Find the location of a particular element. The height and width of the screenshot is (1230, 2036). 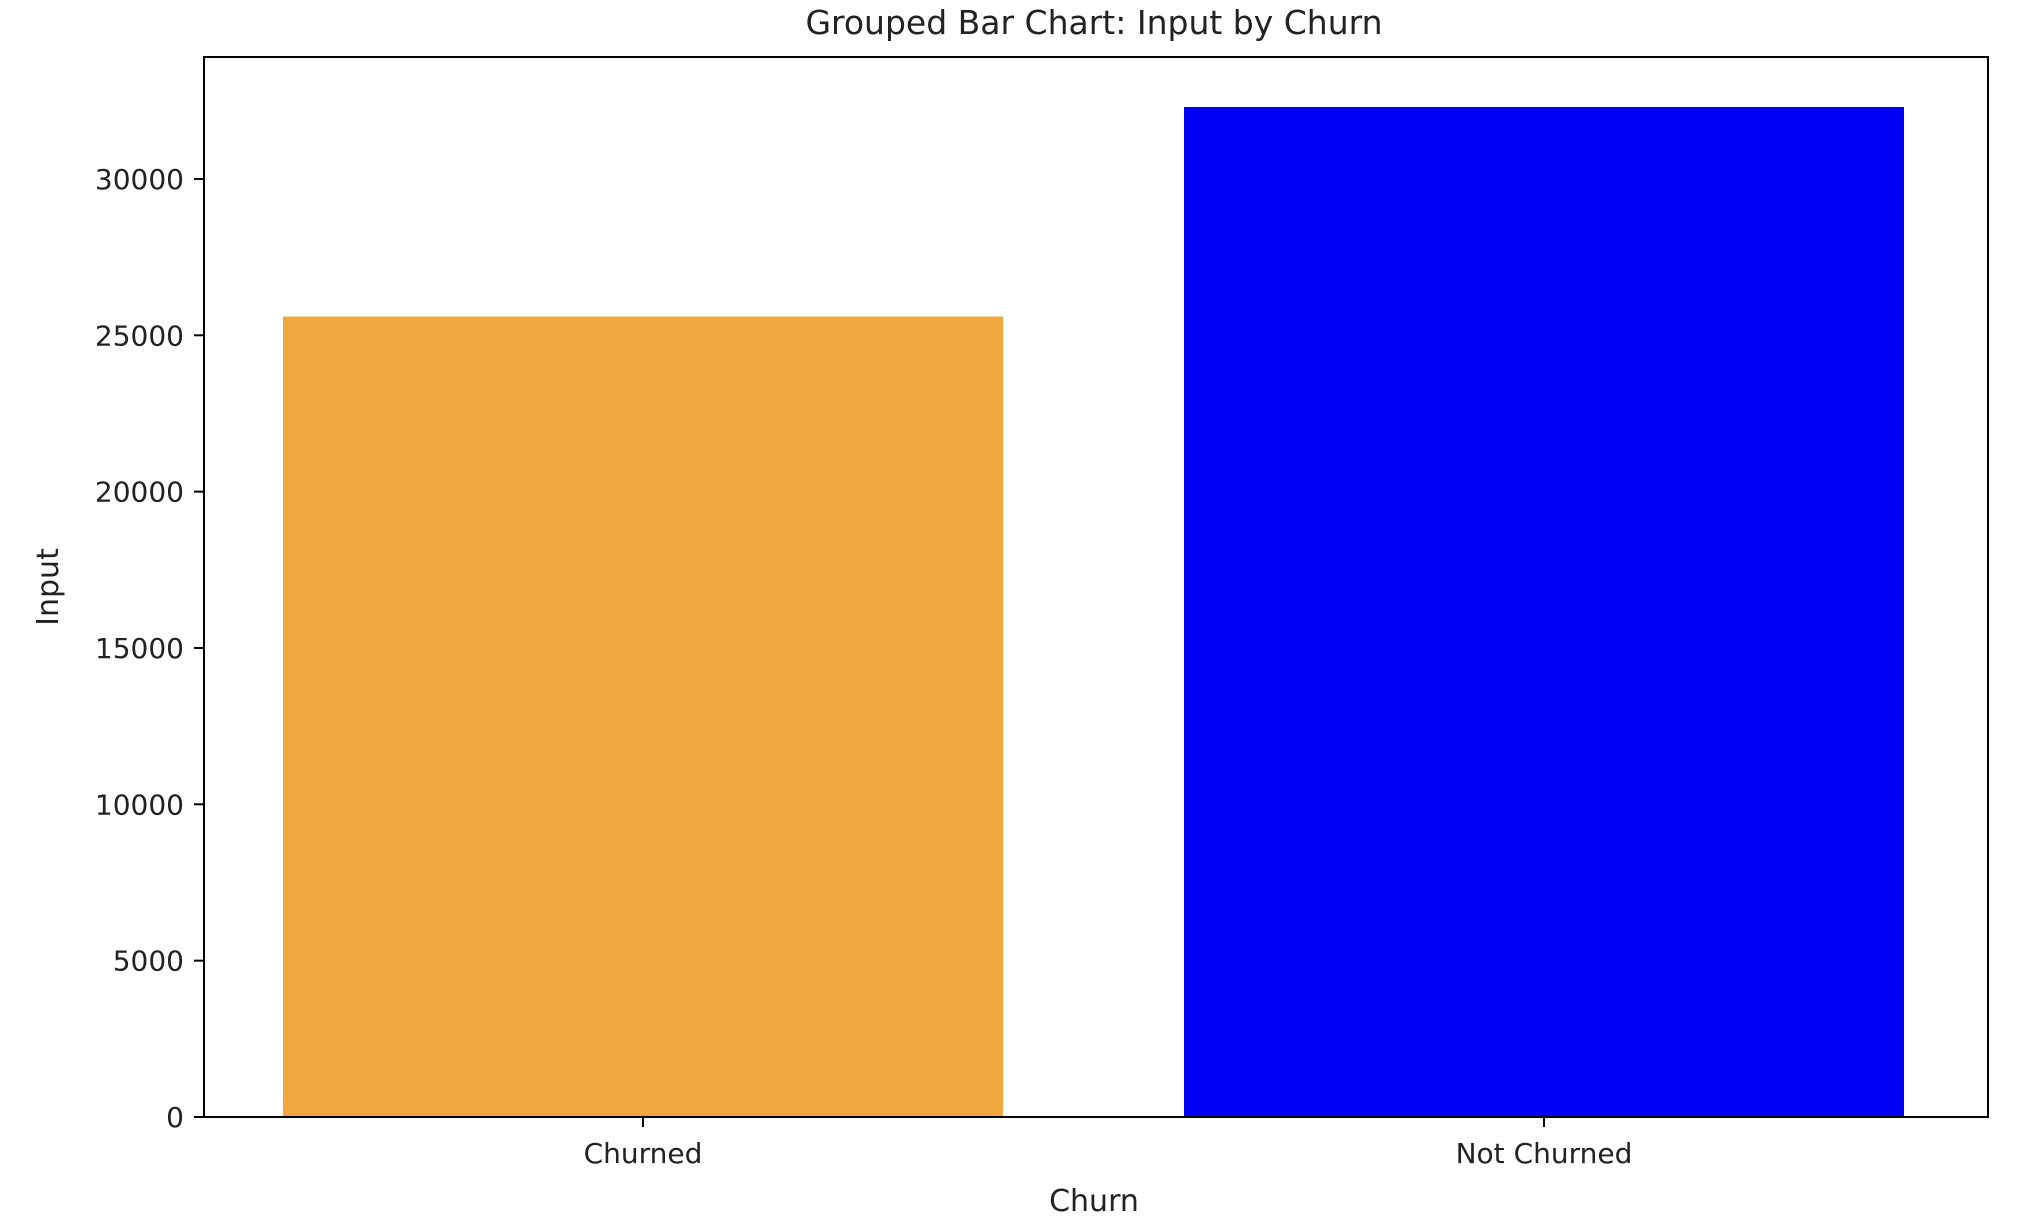

y-axis: 0 5000 10000 15000 20000 25000 30000 is located at coordinates (149, 648).